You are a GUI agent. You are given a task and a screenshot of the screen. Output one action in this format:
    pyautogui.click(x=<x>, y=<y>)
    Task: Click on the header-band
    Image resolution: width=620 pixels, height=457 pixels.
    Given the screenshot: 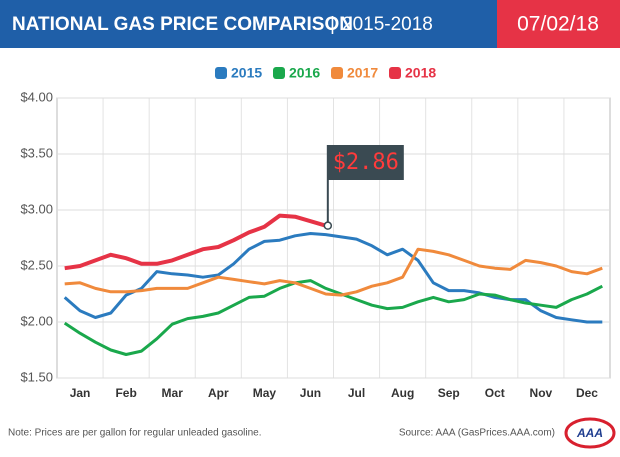 What is the action you would take?
    pyautogui.click(x=248, y=24)
    